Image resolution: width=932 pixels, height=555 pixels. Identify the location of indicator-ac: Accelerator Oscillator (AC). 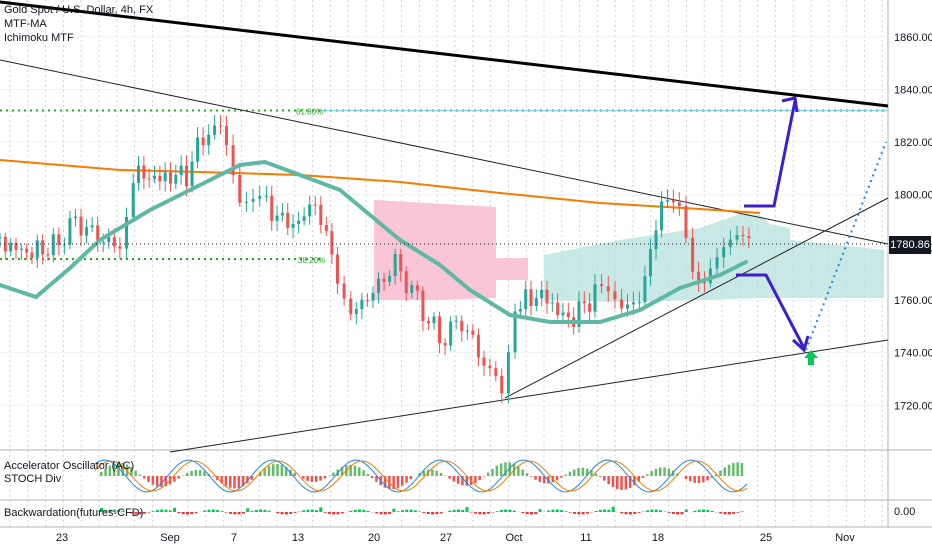
(69, 466).